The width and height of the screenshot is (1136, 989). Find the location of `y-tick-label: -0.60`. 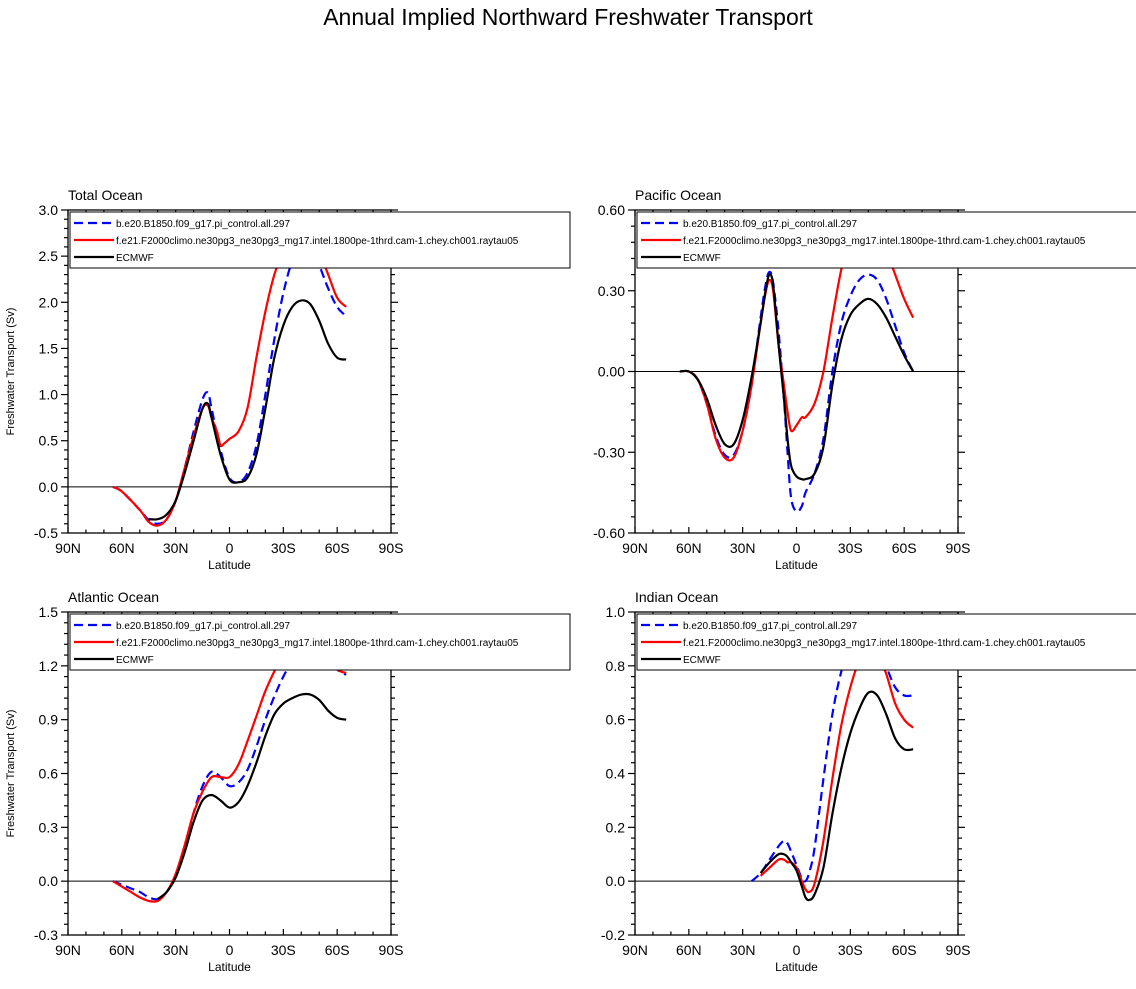

y-tick-label: -0.60 is located at coordinates (609, 533).